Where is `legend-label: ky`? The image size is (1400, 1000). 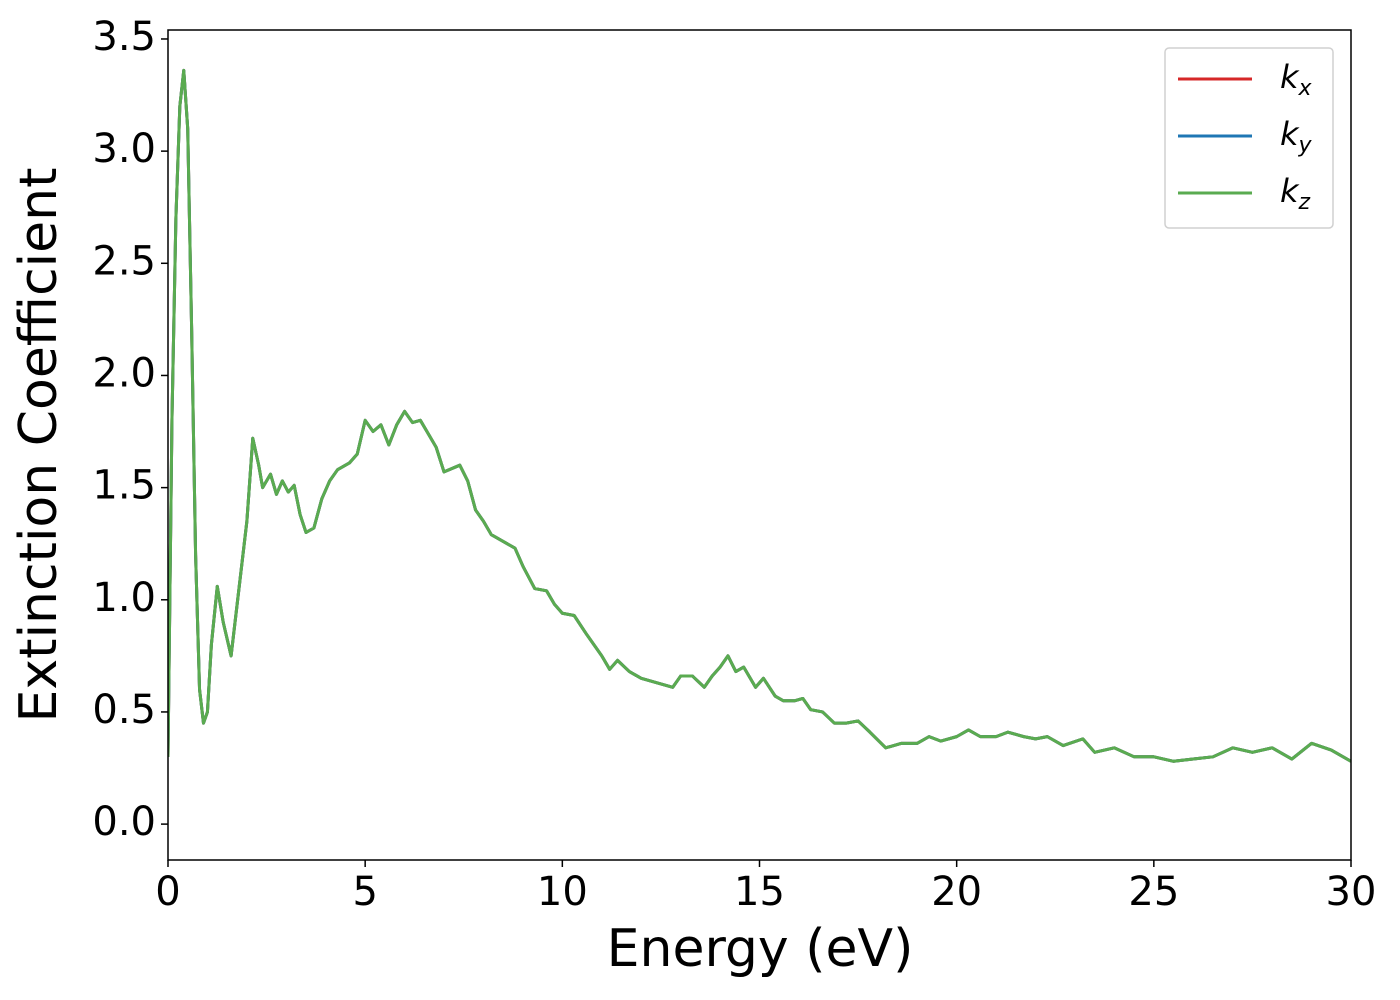 legend-label: ky is located at coordinates (1296, 136).